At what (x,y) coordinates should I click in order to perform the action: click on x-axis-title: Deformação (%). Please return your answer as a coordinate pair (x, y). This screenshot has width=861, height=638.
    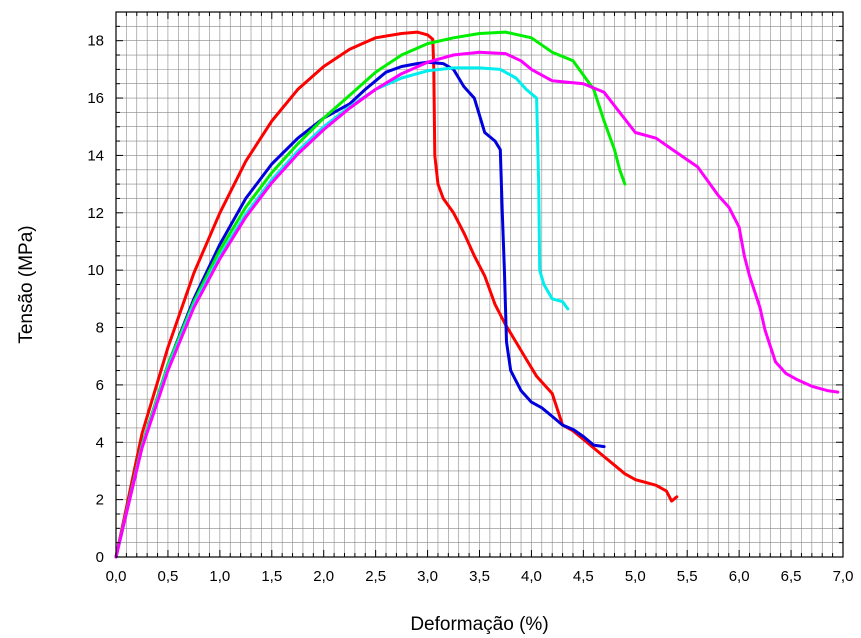
    Looking at the image, I should click on (479, 624).